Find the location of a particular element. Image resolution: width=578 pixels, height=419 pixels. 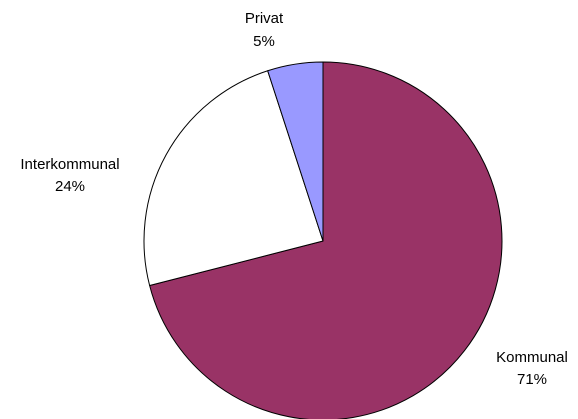

slice-label-privat-percent: 5% is located at coordinates (264, 41).